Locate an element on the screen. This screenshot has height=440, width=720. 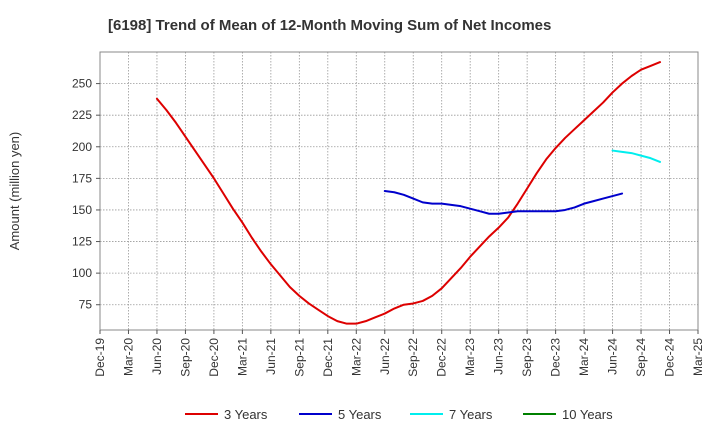
x-tick-label: Sep-21 is located at coordinates (299, 357).